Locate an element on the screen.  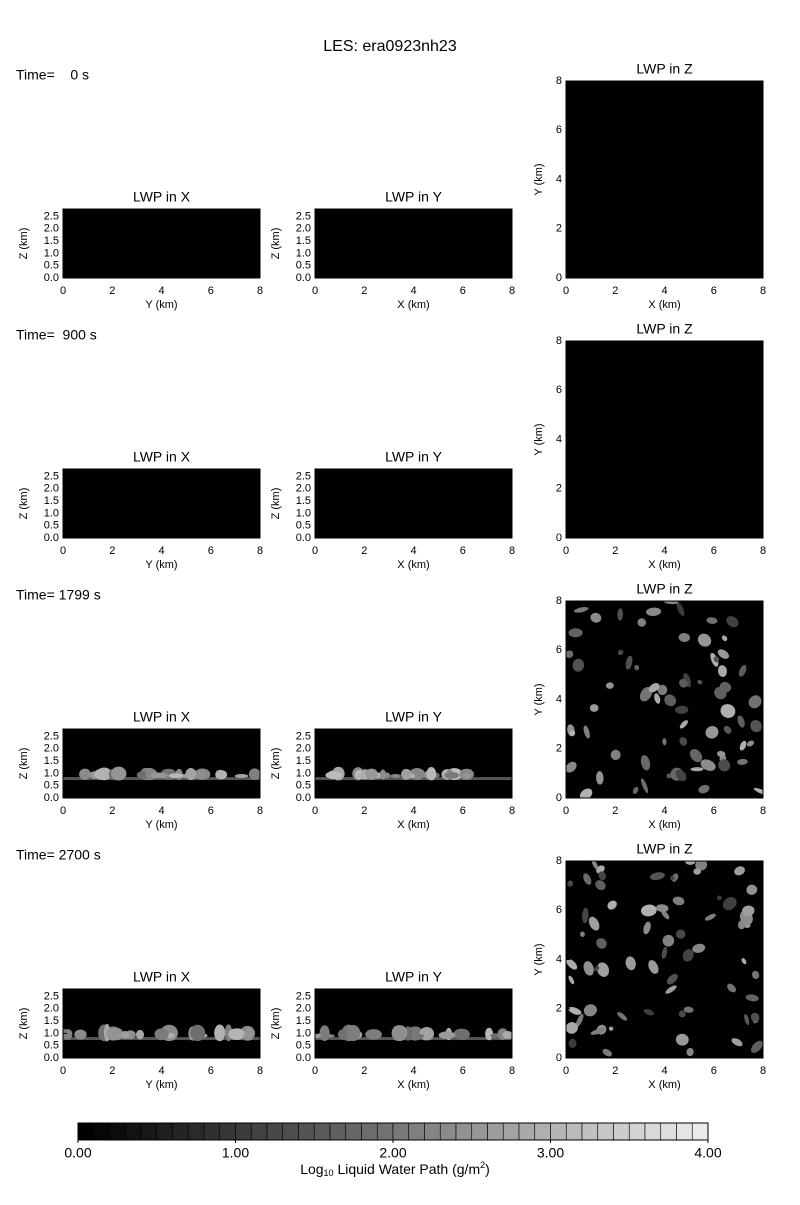
colorbar-tick-label: 3.00 is located at coordinates (550, 1153).